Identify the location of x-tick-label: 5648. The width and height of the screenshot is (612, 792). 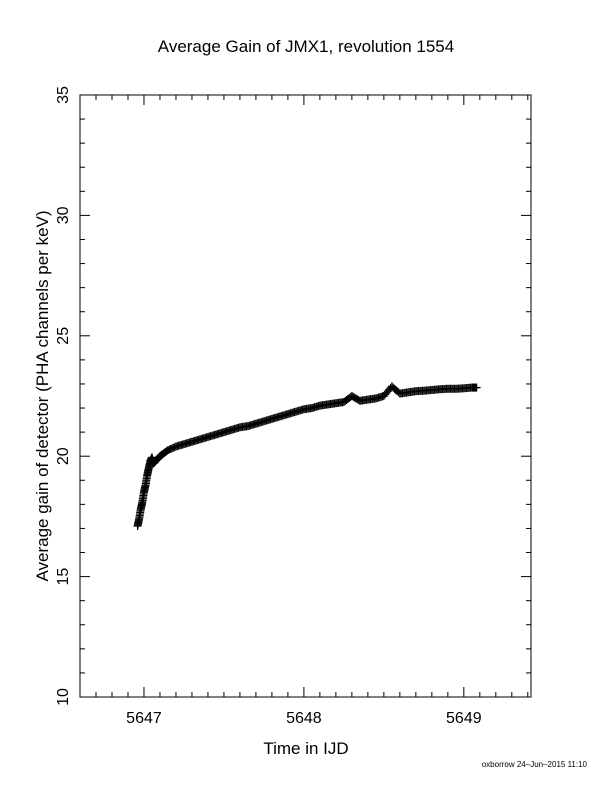
(304, 718).